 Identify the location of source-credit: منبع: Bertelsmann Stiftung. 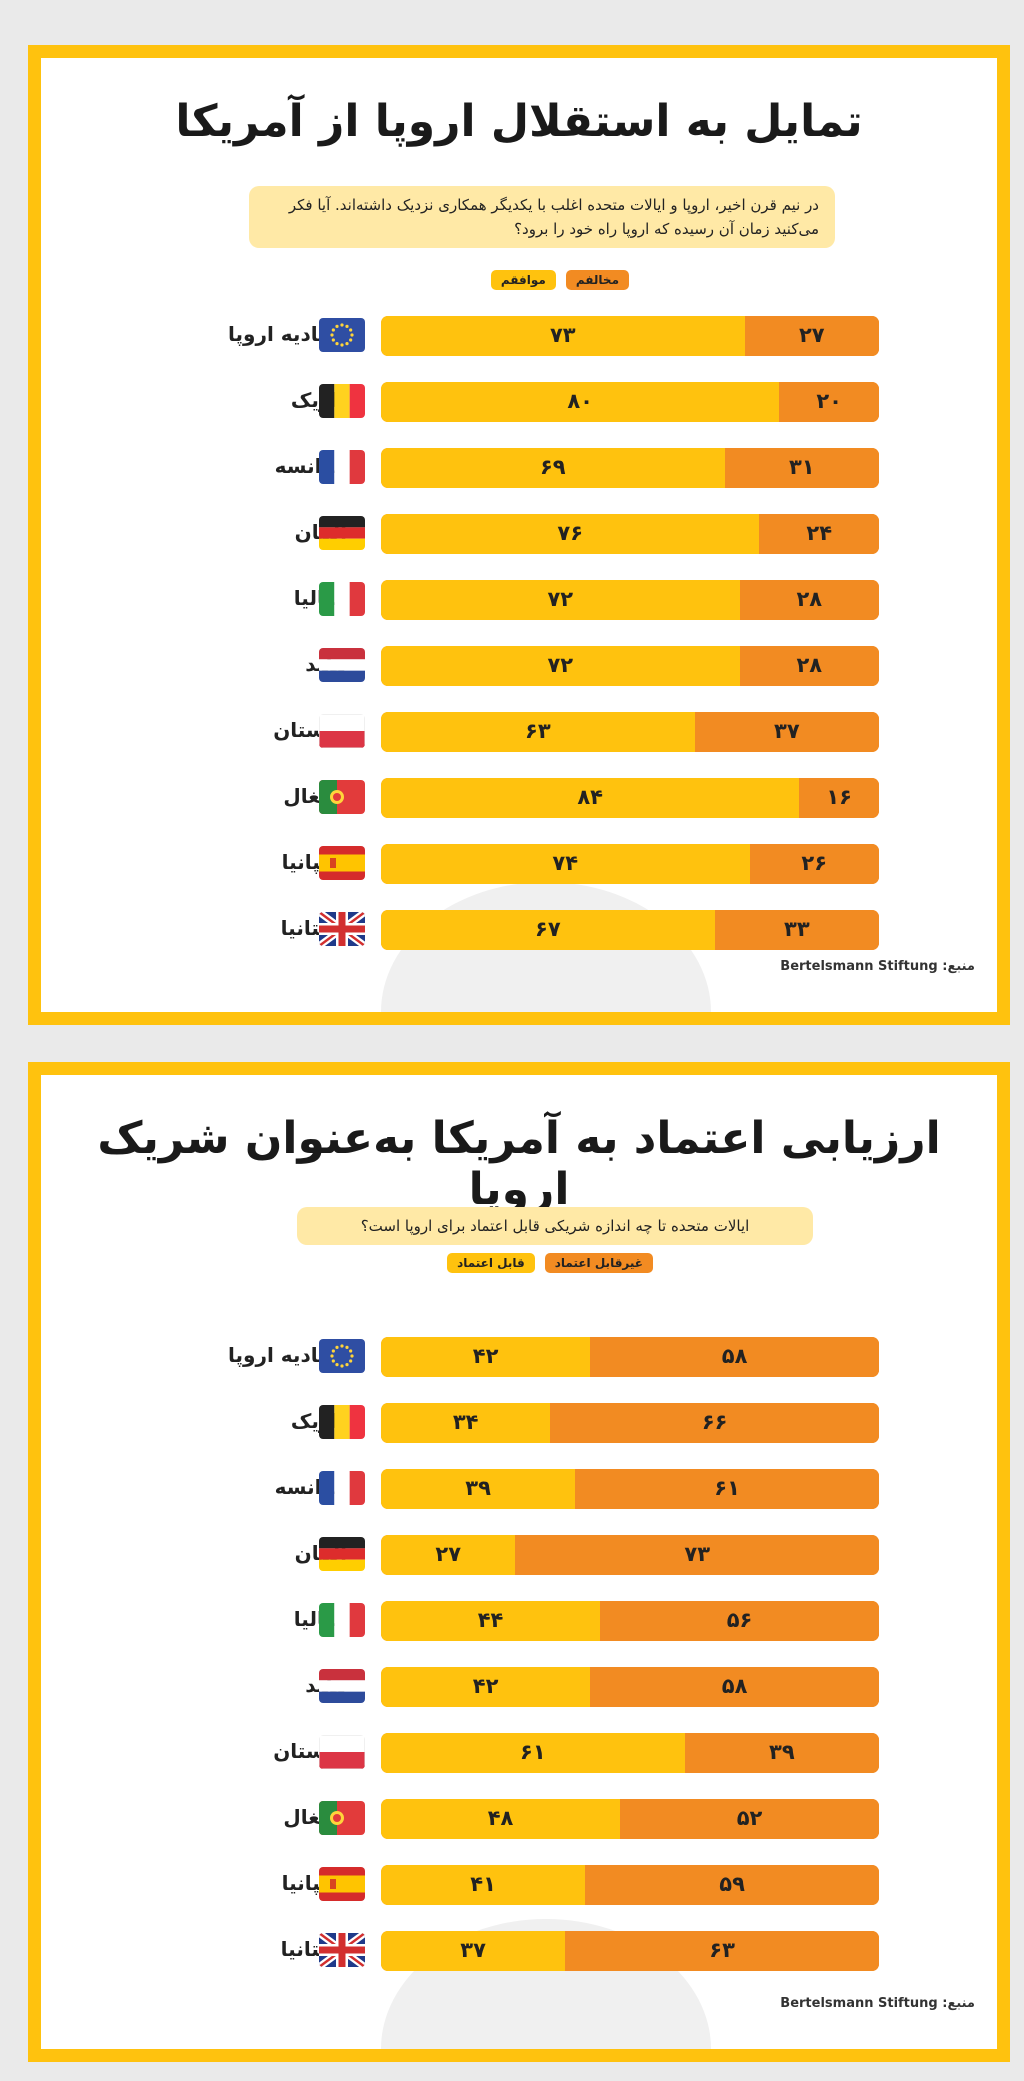
(877, 966).